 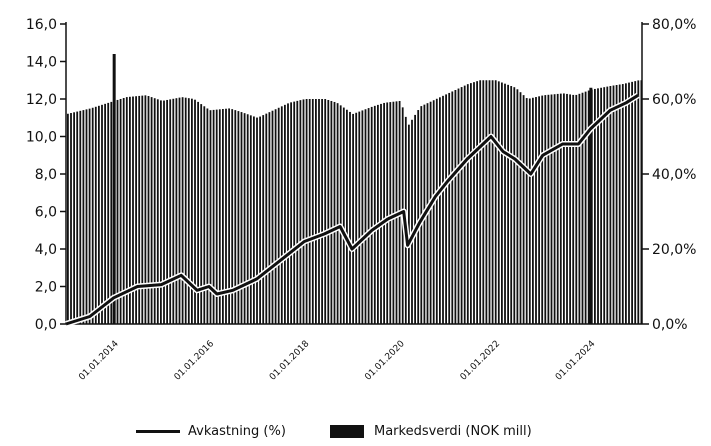 What do you see at coordinates (453, 431) in the screenshot?
I see `legend-bar-label: Markedsverdi (NOK mill)` at bounding box center [453, 431].